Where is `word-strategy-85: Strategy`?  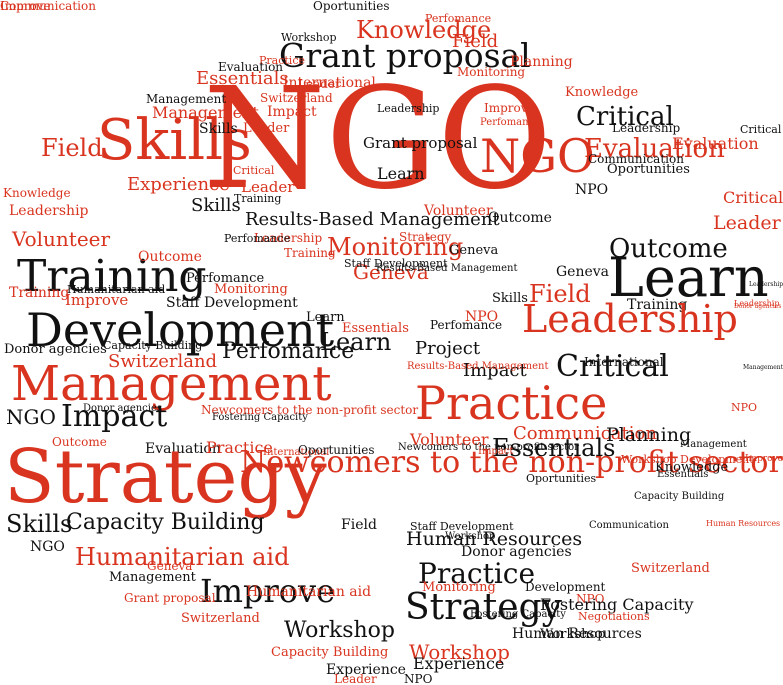 word-strategy-85: Strategy is located at coordinates (425, 237).